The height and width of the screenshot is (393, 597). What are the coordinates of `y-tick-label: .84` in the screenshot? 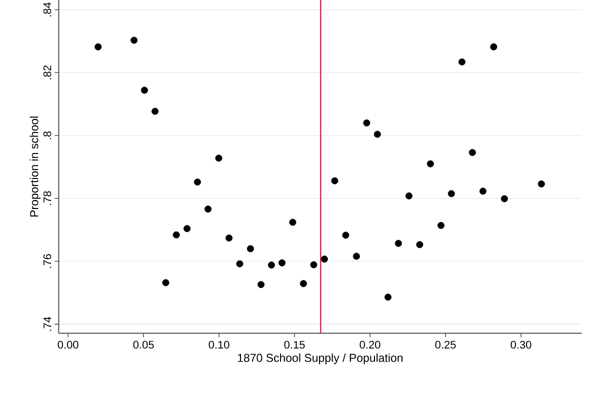 It's located at (47, 9).